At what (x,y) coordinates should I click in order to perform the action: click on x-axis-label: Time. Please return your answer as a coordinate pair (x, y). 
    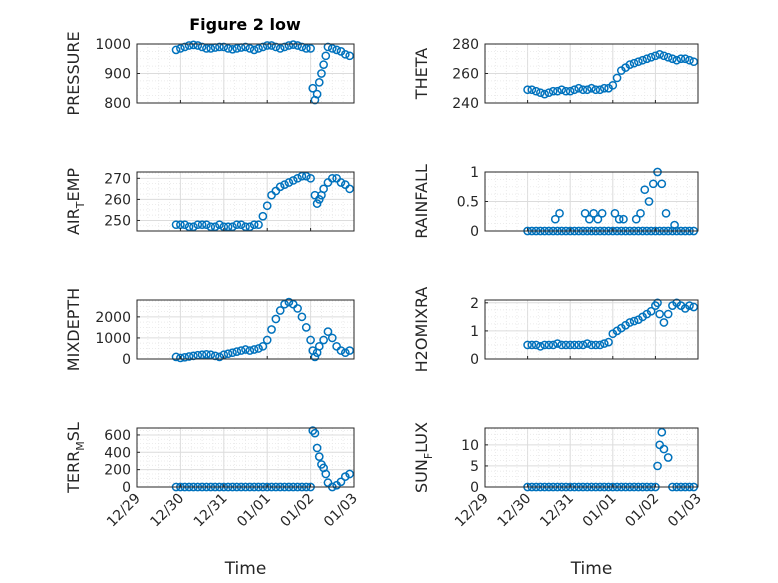
    Looking at the image, I should click on (245, 569).